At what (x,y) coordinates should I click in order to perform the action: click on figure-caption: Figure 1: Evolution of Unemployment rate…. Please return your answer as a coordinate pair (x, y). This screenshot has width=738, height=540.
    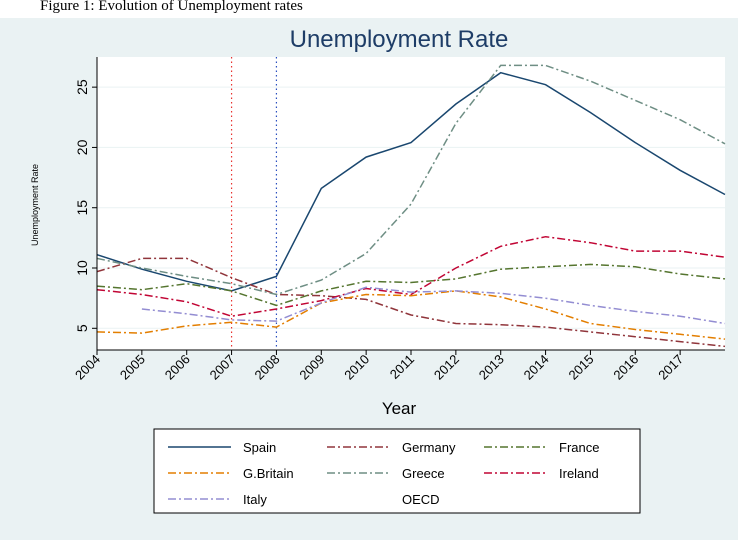
    Looking at the image, I should click on (171, 7).